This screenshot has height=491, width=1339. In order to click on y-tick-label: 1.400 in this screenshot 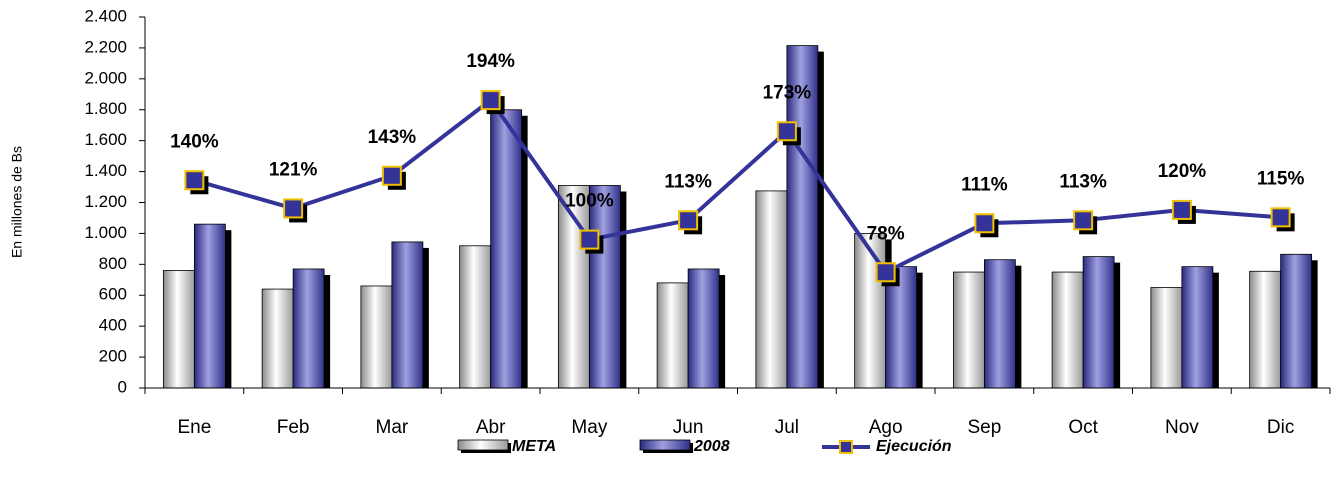, I will do `click(105, 170)`.